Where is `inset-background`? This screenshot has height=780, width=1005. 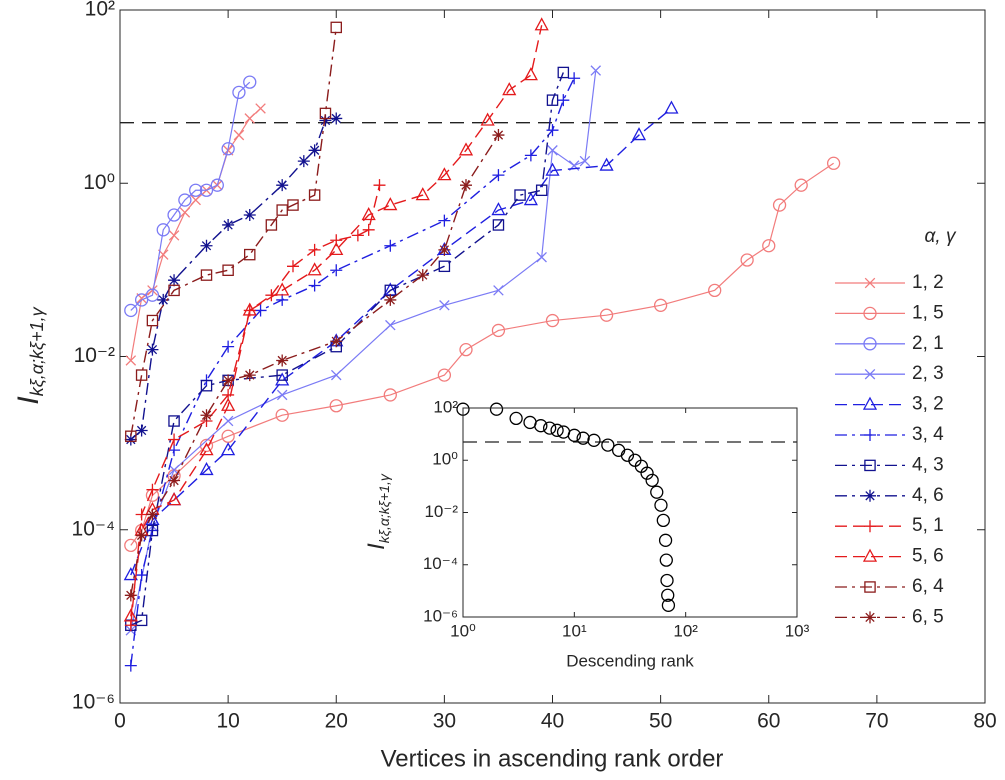 inset-background is located at coordinates (630, 512).